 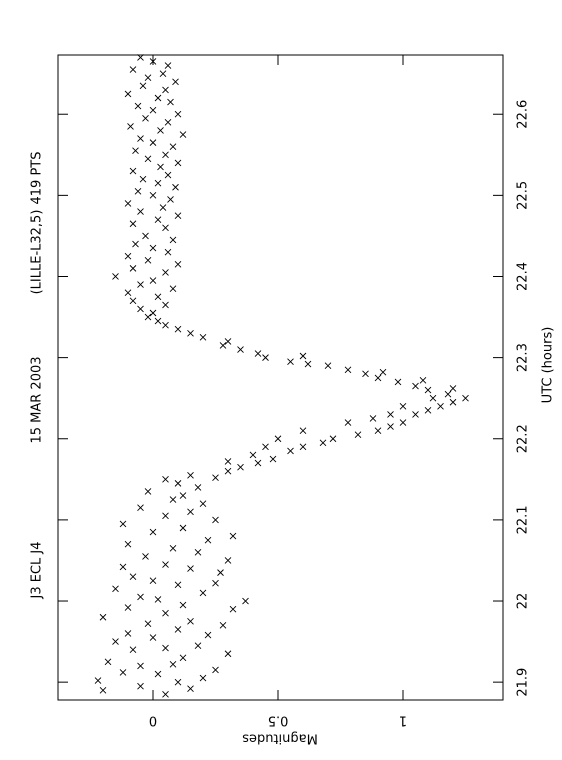 What do you see at coordinates (403, 720) in the screenshot?
I see `y-tick-label: 1` at bounding box center [403, 720].